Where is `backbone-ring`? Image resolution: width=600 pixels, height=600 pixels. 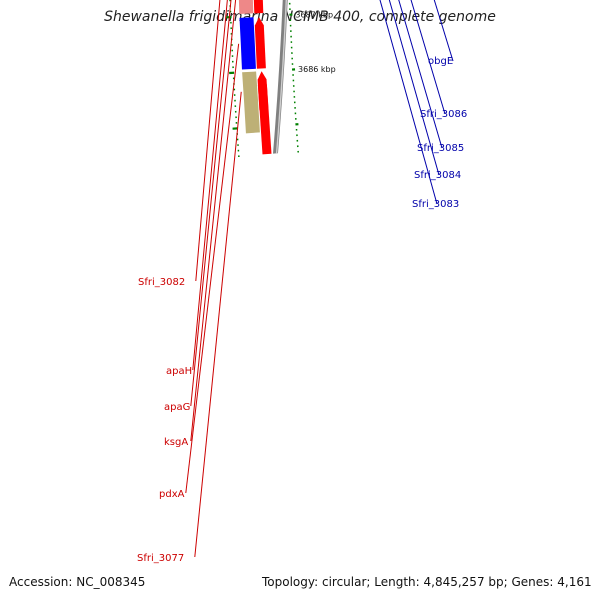
backbone-ring is located at coordinates (280, 77).